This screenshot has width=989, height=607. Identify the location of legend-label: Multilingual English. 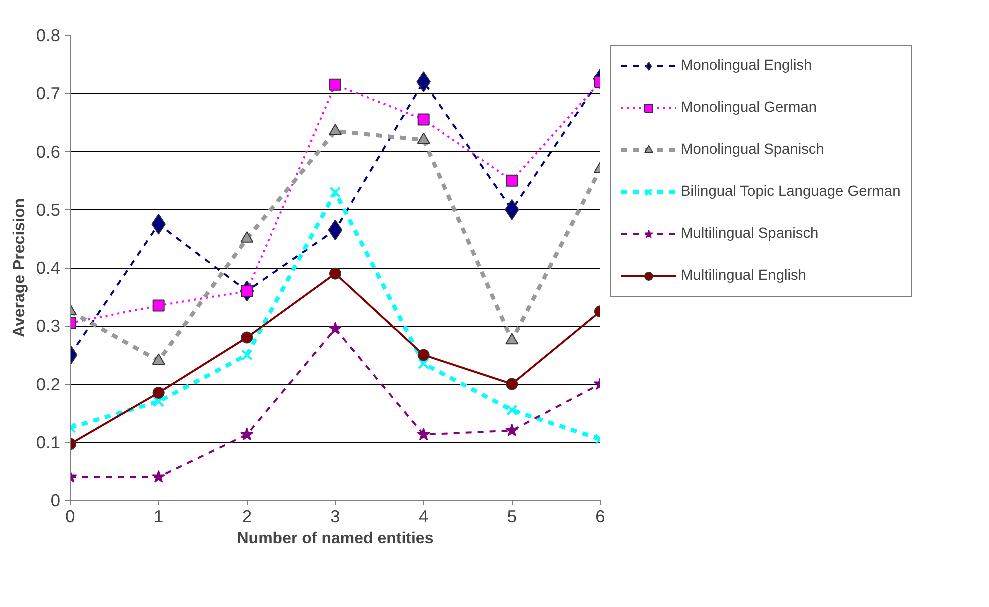
(743, 276).